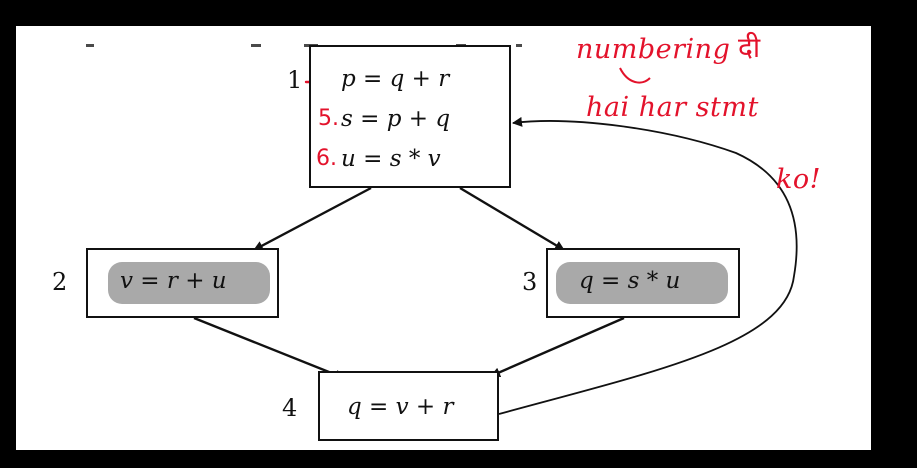  I want to click on node-4-label: 4, so click(290, 408).